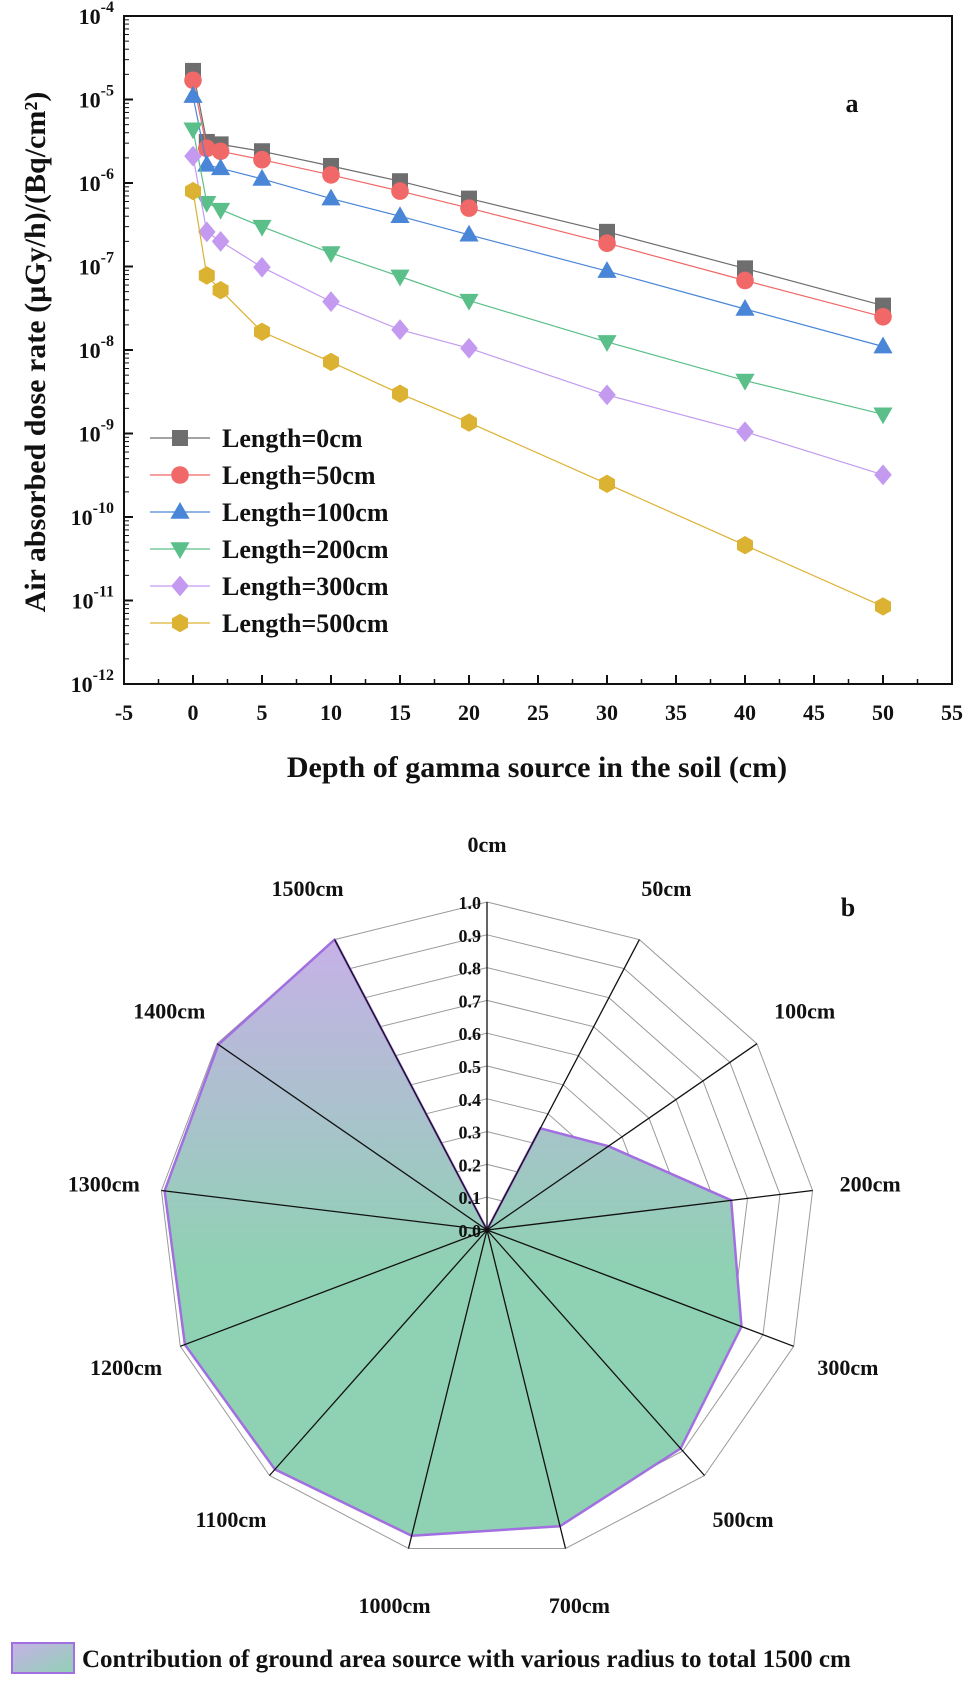  I want to click on legend-label: Length=0cm, so click(292, 438).